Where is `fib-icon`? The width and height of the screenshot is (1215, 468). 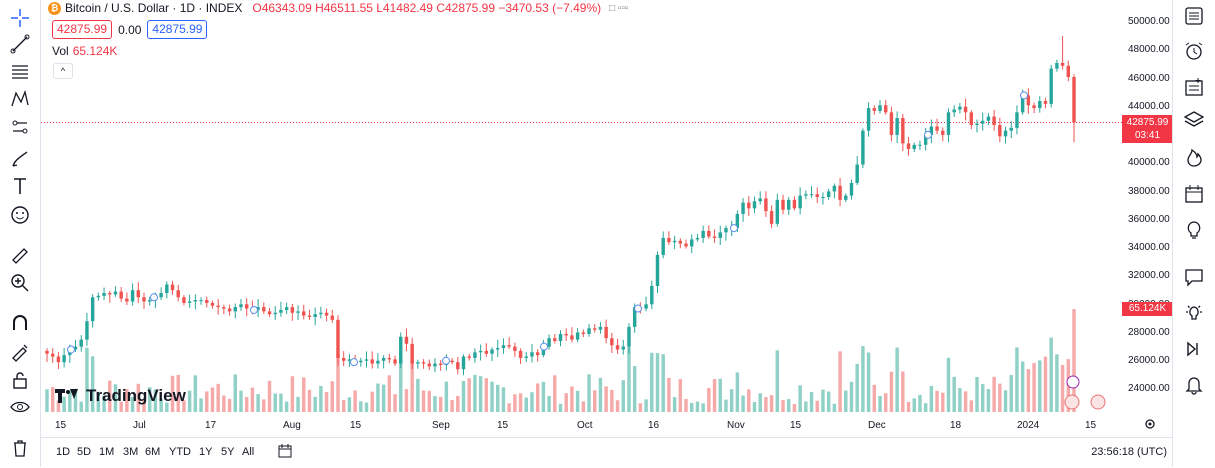
fib-icon is located at coordinates (20, 71).